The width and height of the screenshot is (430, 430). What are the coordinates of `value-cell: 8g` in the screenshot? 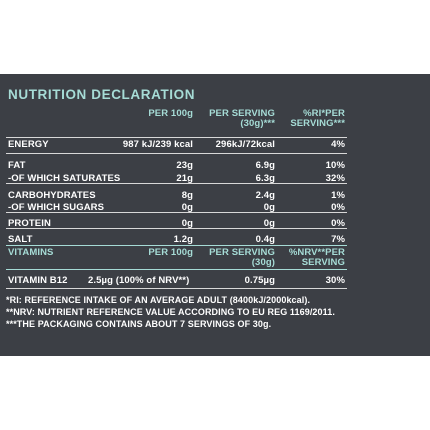 It's located at (187, 195).